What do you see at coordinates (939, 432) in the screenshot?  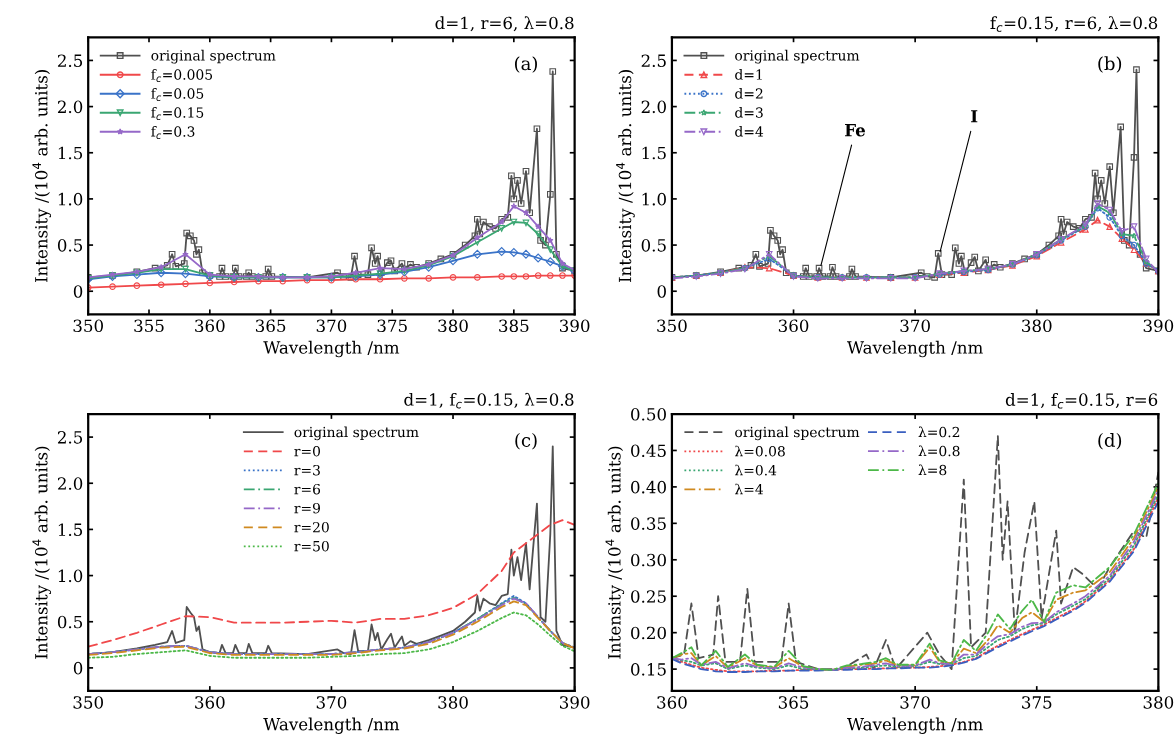 I see `legend-label: λ=0.2` at bounding box center [939, 432].